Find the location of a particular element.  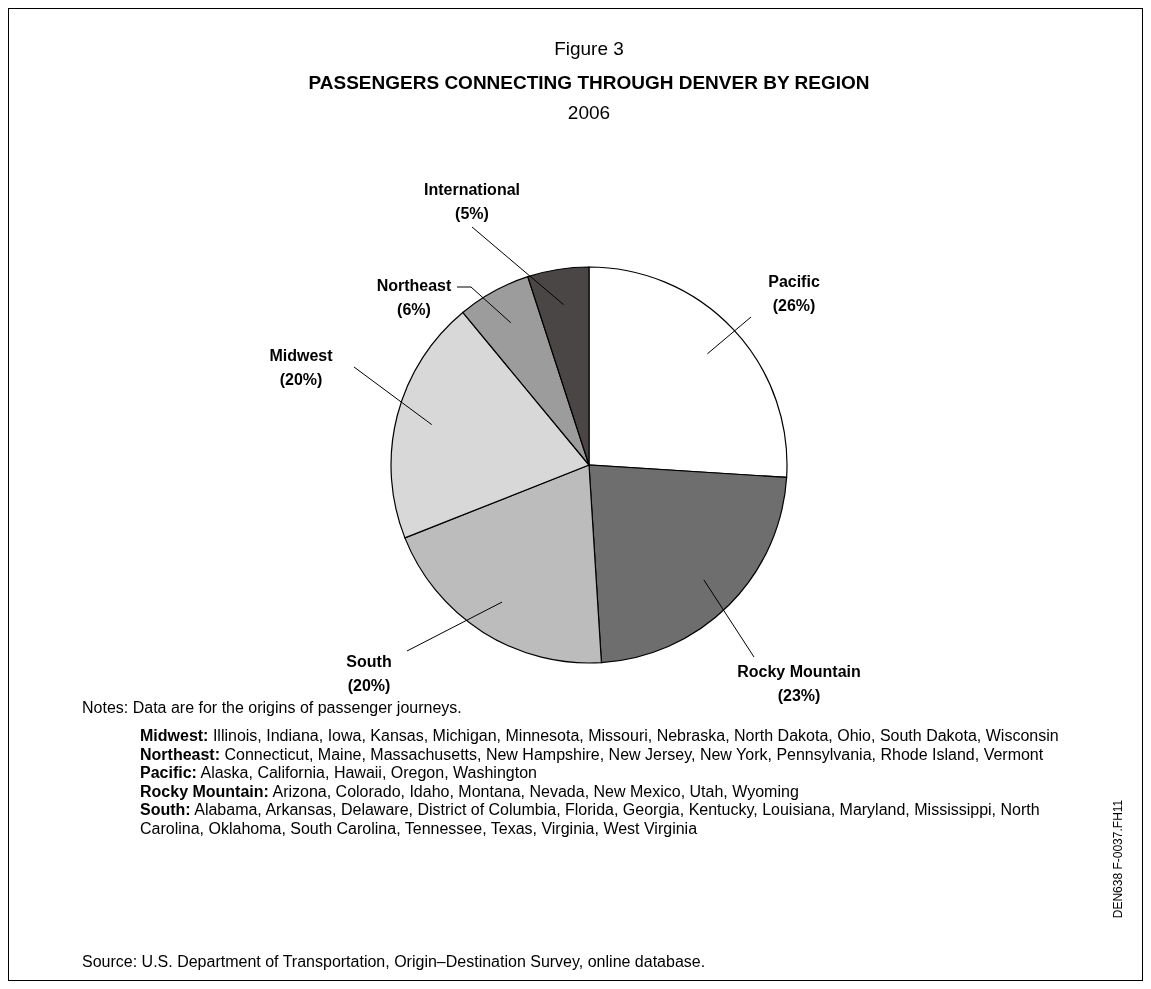

data-label: (23%) is located at coordinates (799, 695).